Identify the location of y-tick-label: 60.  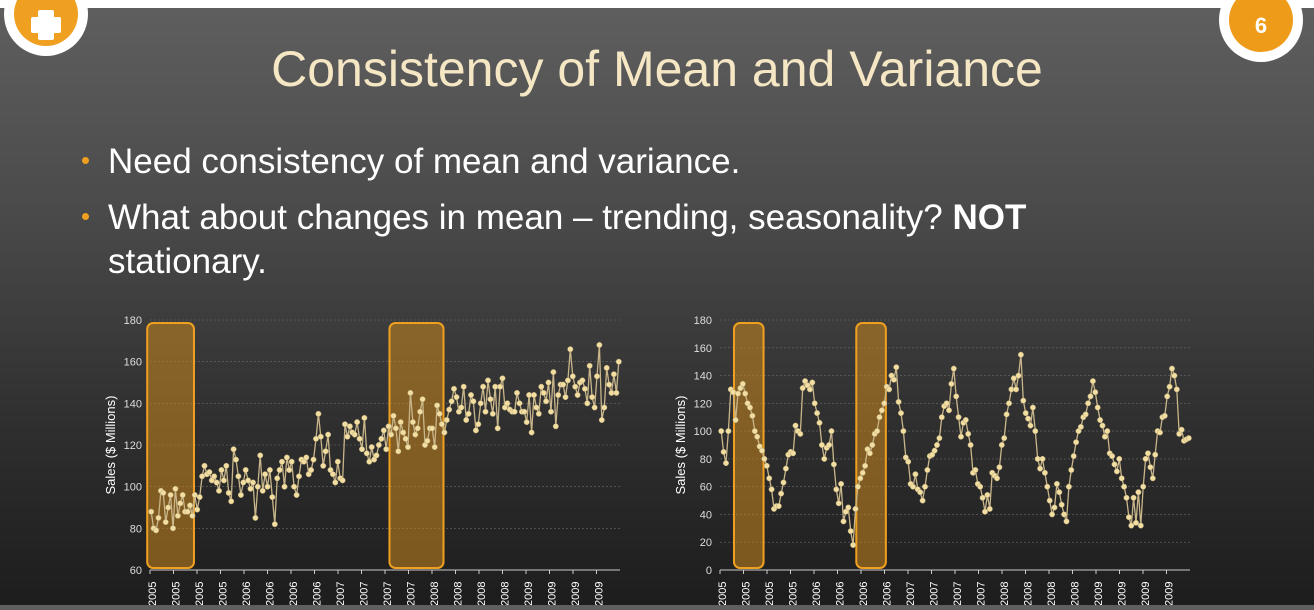
(706, 488).